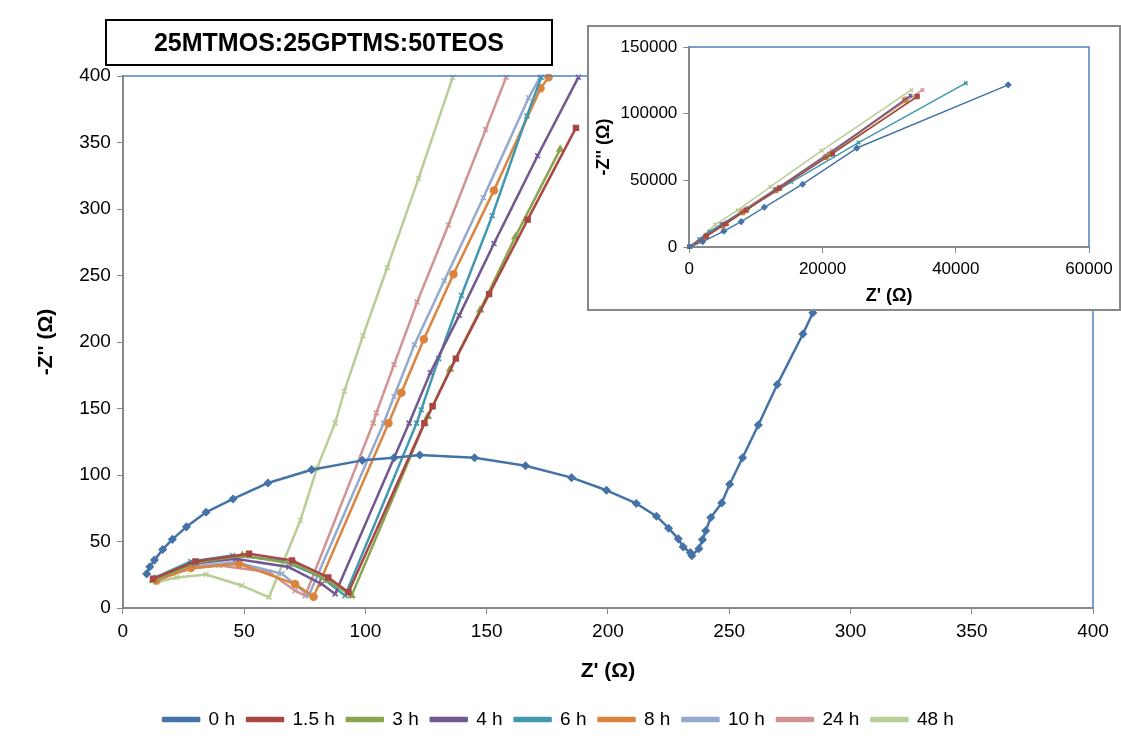 Image resolution: width=1121 pixels, height=745 pixels. What do you see at coordinates (608, 630) in the screenshot?
I see `x-tick-label: 200` at bounding box center [608, 630].